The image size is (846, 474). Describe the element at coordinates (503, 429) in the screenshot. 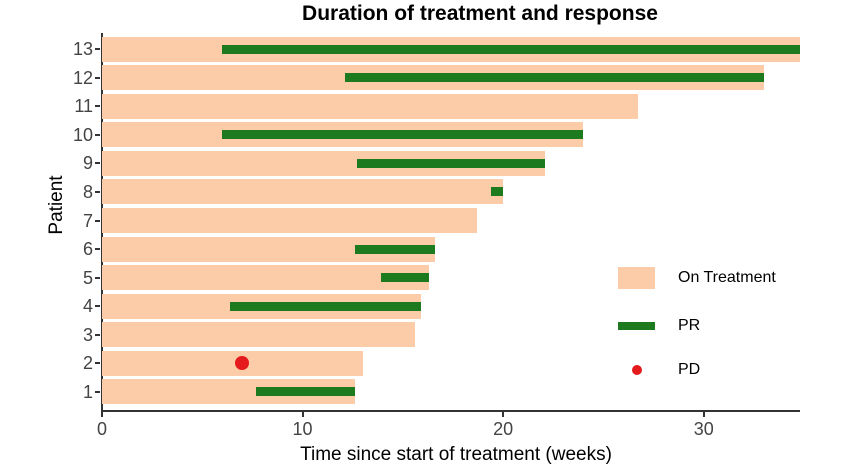

I see `x-tick-label: 20` at that location.